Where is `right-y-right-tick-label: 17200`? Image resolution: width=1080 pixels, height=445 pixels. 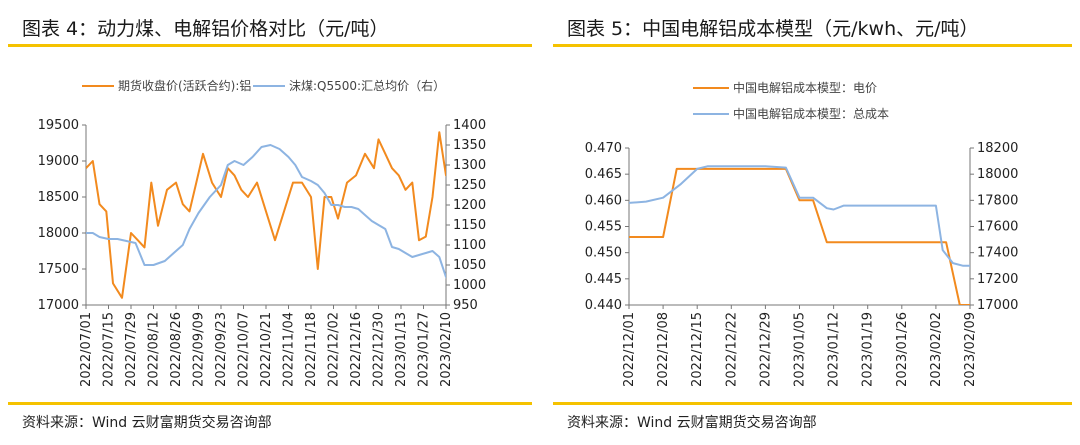 right-y-right-tick-label: 17200 is located at coordinates (997, 279).